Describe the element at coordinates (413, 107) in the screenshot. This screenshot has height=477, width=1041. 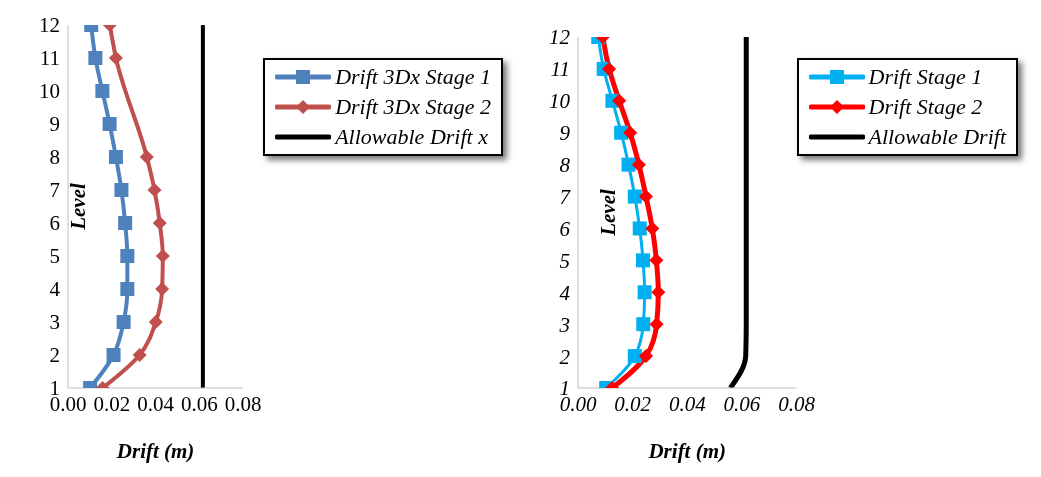
I see `legend-label: Drift 3Dx Stage 2` at that location.